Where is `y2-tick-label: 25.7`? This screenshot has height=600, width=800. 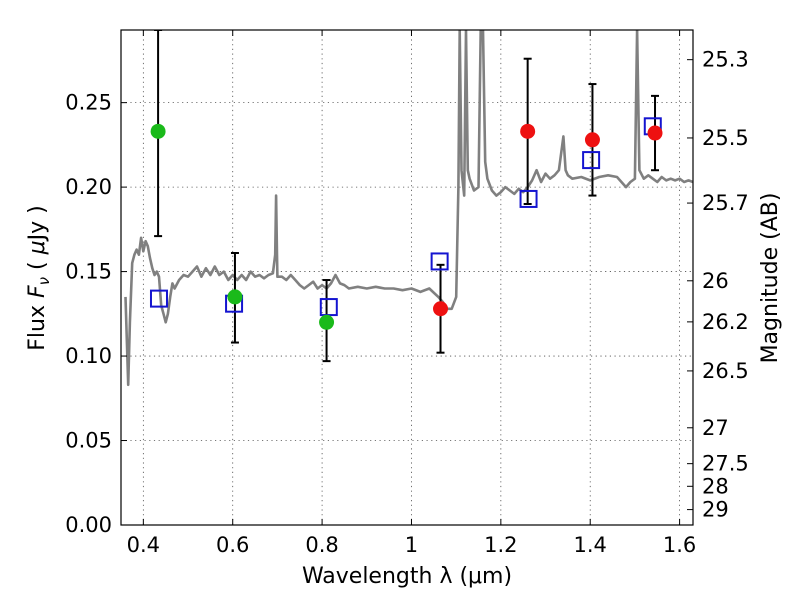
y2-tick-label: 25.7 is located at coordinates (725, 203).